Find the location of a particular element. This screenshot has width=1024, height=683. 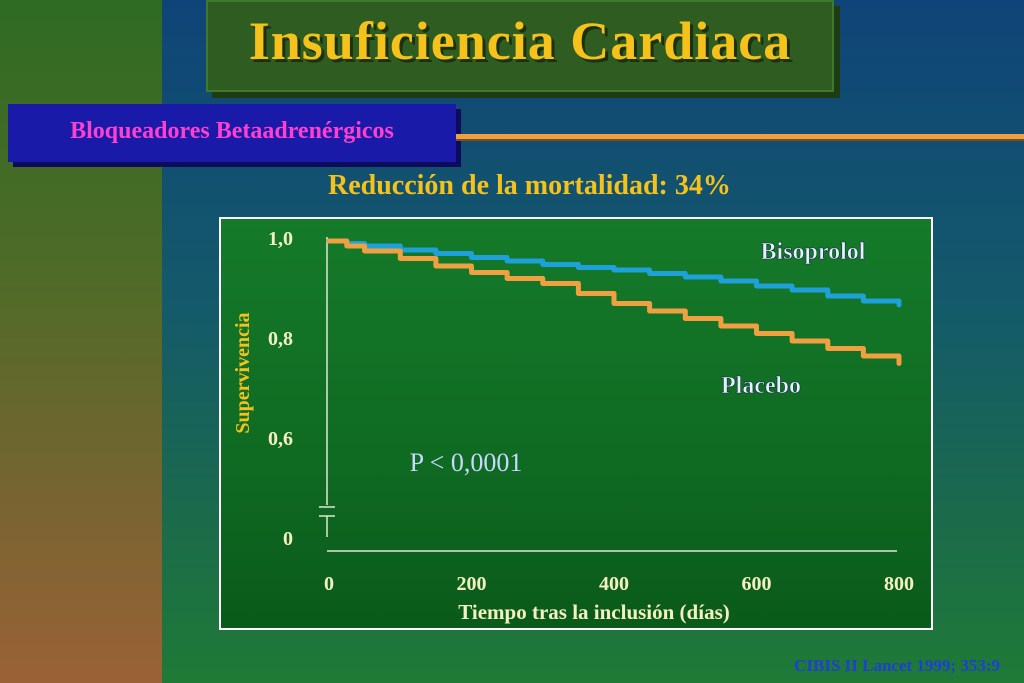

divider-line is located at coordinates (740, 137).